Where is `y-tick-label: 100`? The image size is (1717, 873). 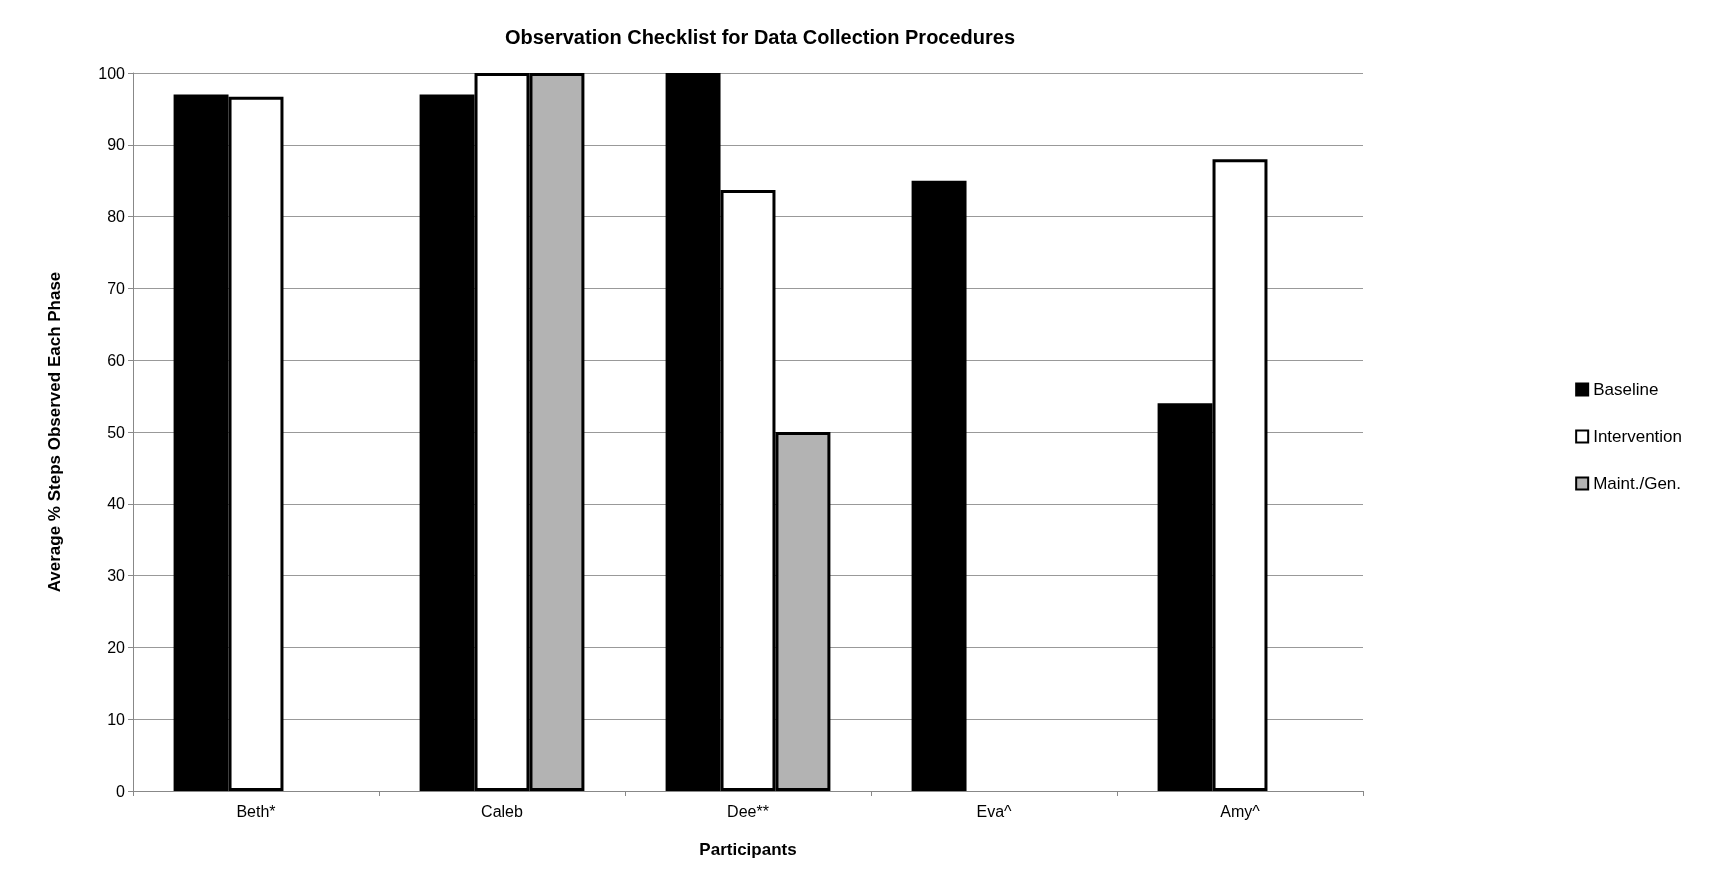
y-tick-label: 100 is located at coordinates (112, 73).